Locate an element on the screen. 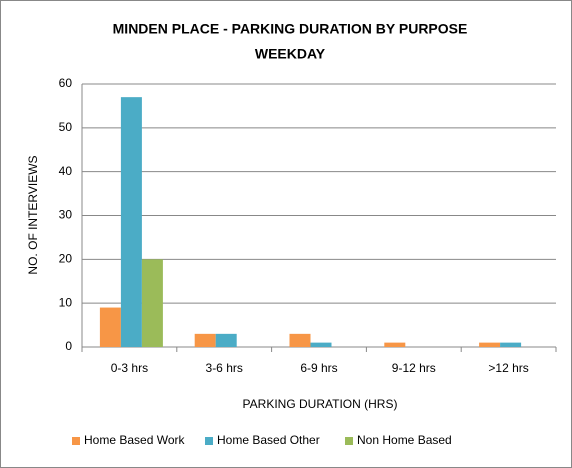 This screenshot has height=468, width=572. x-tick-label: >12 hrs is located at coordinates (508, 368).